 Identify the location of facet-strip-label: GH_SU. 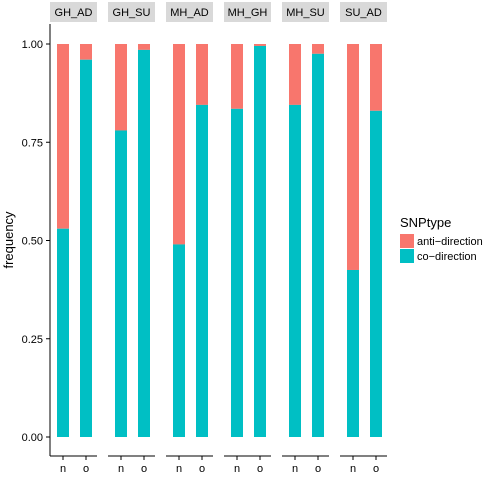
(132, 13).